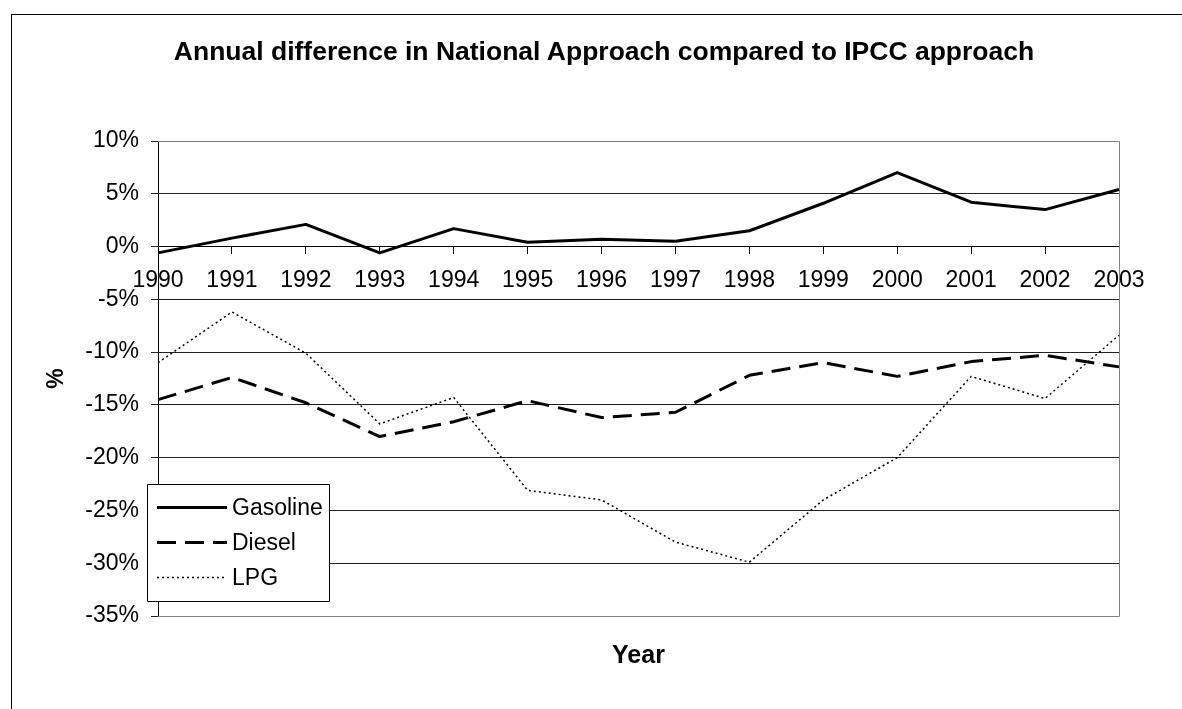 The image size is (1182, 709). I want to click on chart-title: Annual difference in National Approach compared to IPCC approach, so click(604, 51).